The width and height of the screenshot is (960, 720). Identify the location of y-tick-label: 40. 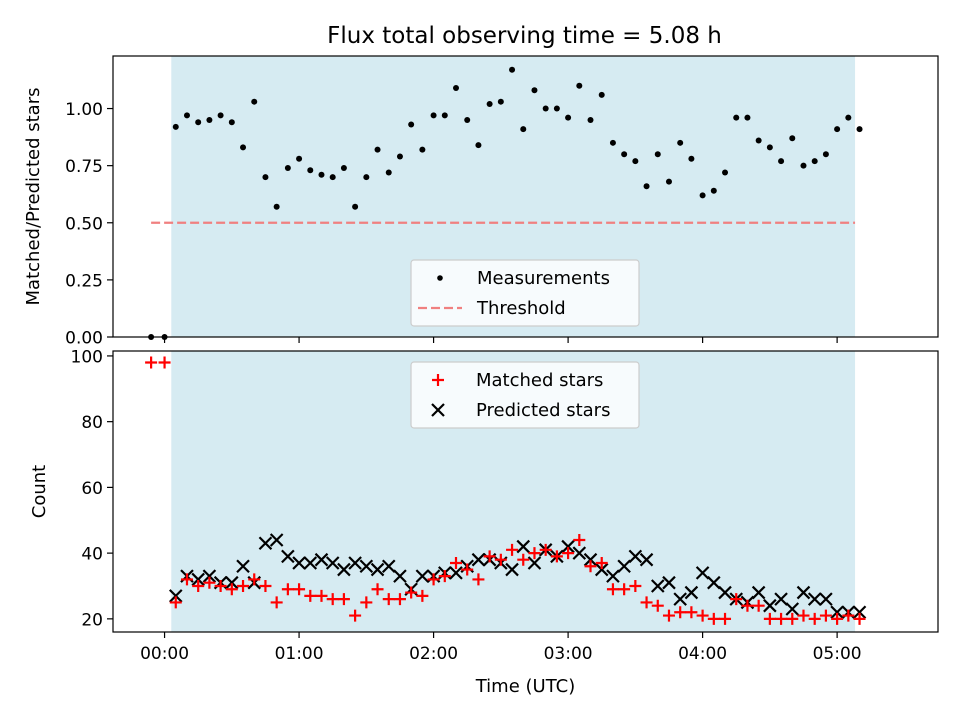
(92, 555).